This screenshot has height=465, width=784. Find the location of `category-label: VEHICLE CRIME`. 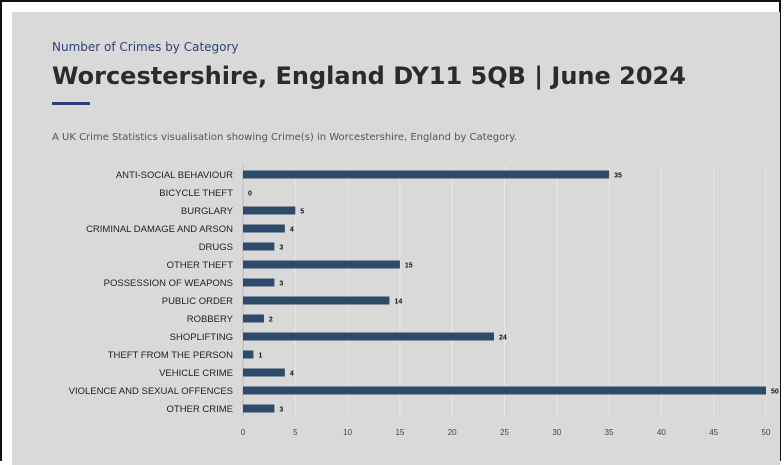

category-label: VEHICLE CRIME is located at coordinates (196, 373).